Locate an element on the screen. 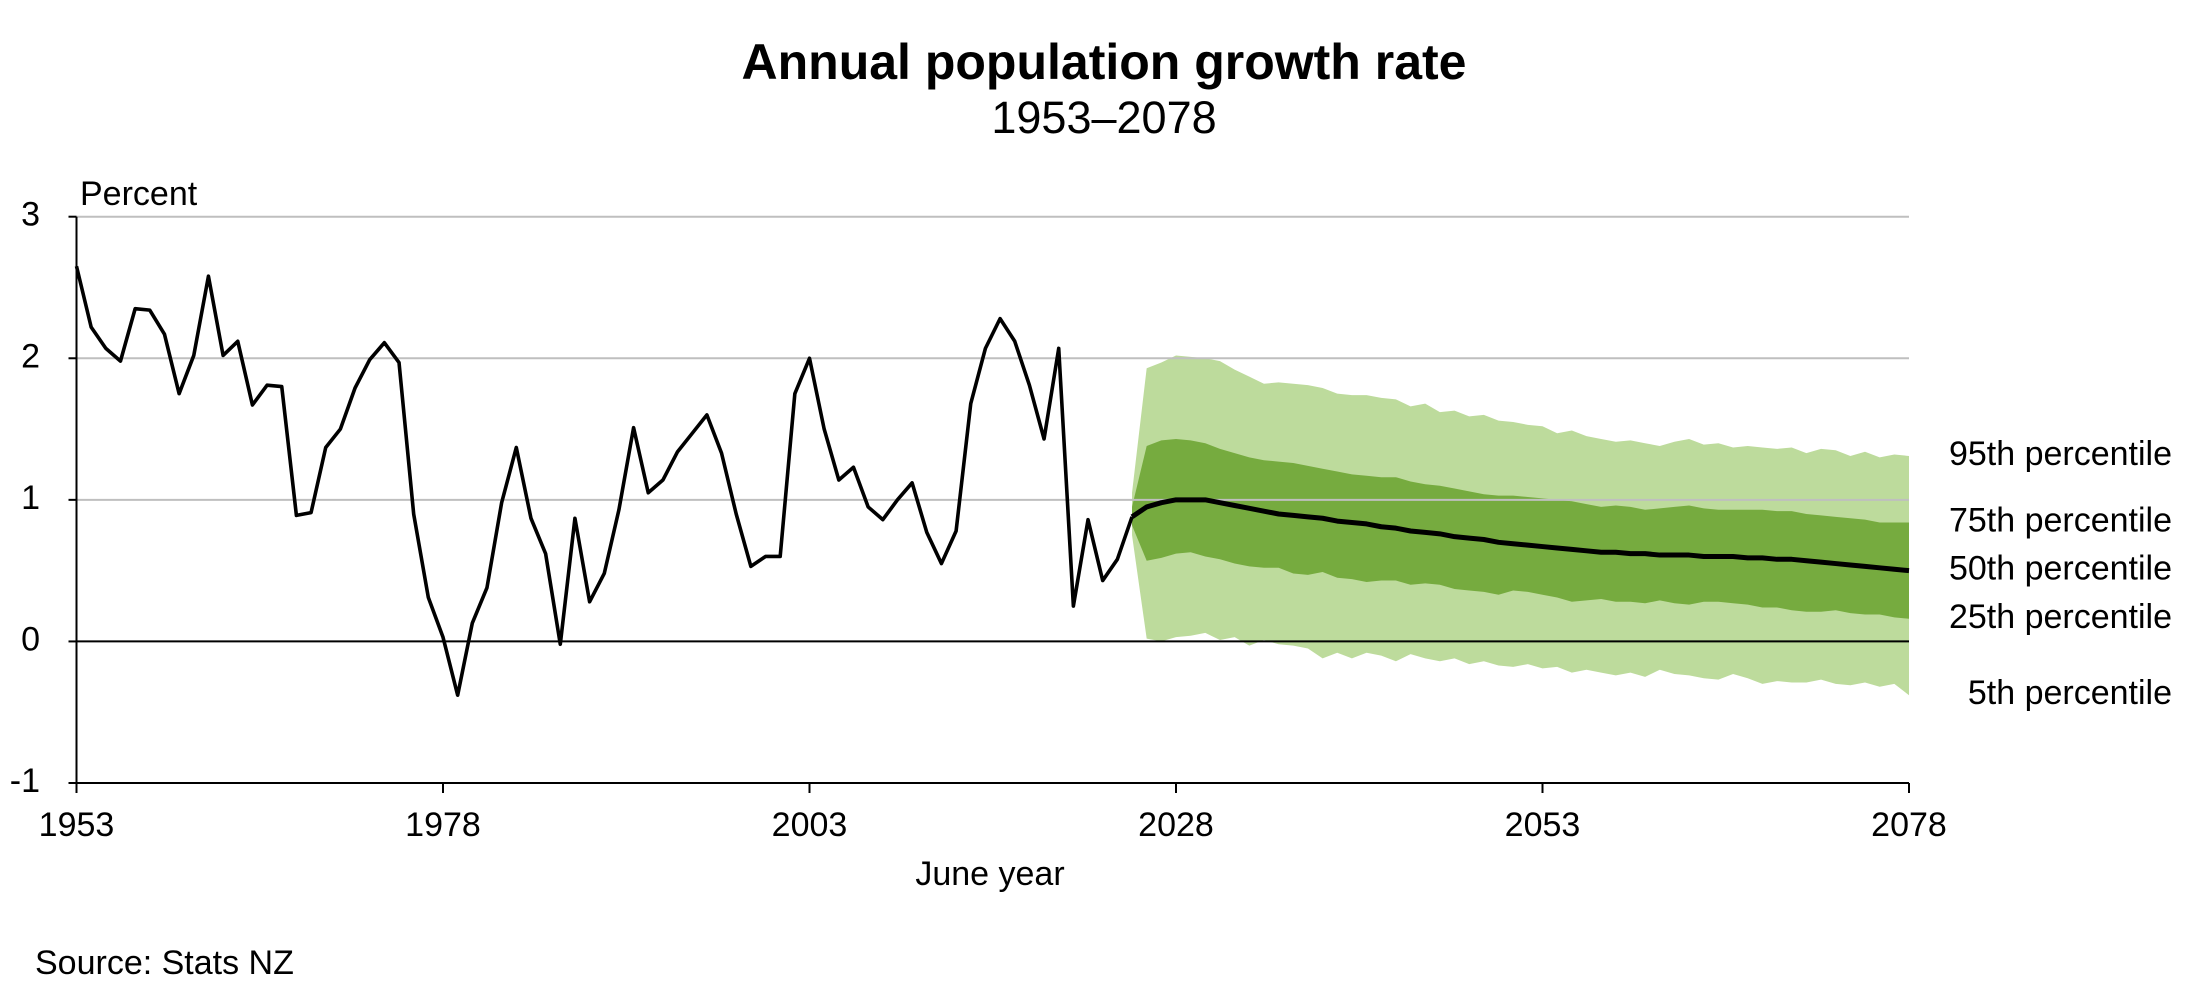 The image size is (2198, 1008). x-tick-label: 2028 is located at coordinates (1176, 825).